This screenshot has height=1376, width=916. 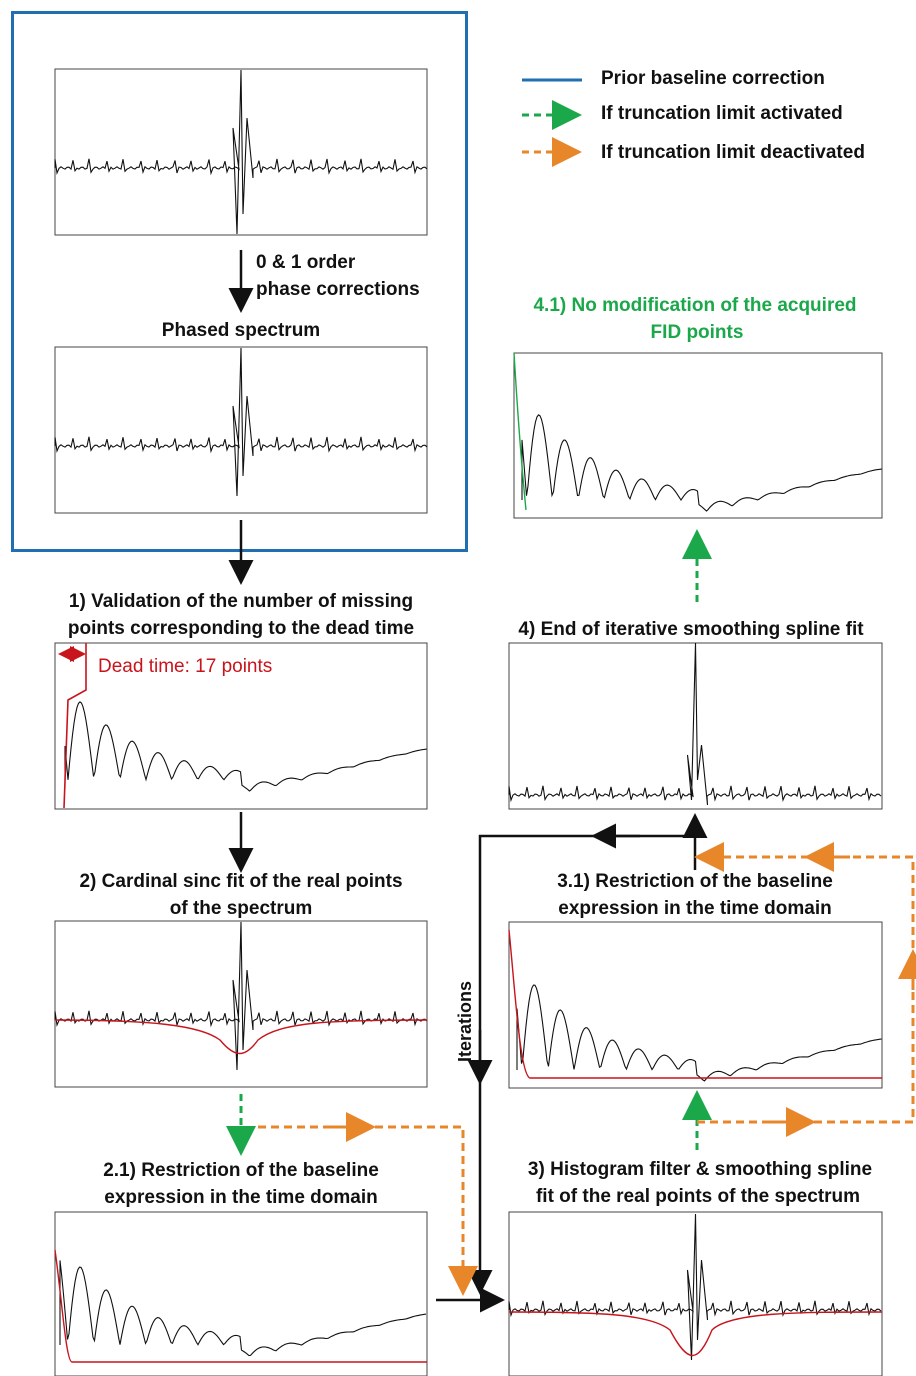 What do you see at coordinates (241, 1170) in the screenshot?
I see `step21-title-1: 2.1) Restriction of the baseline` at bounding box center [241, 1170].